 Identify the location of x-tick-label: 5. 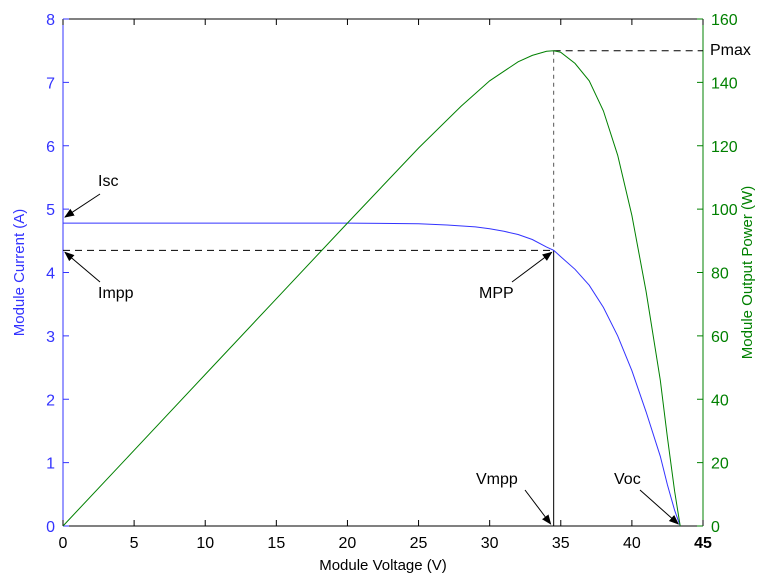
(134, 543).